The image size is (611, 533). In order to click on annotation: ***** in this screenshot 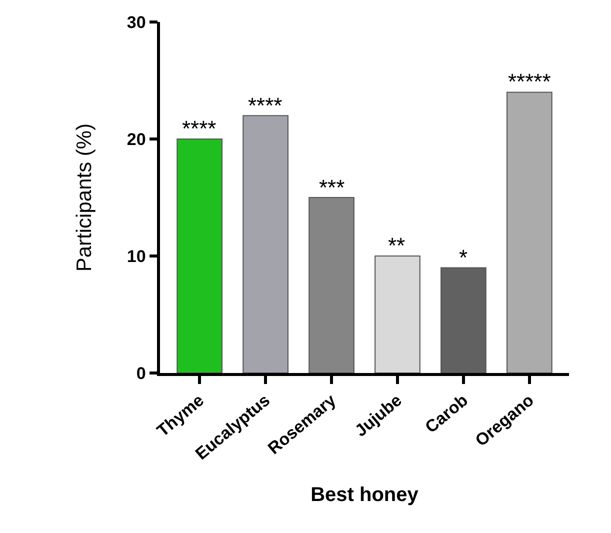, I will do `click(530, 81)`.